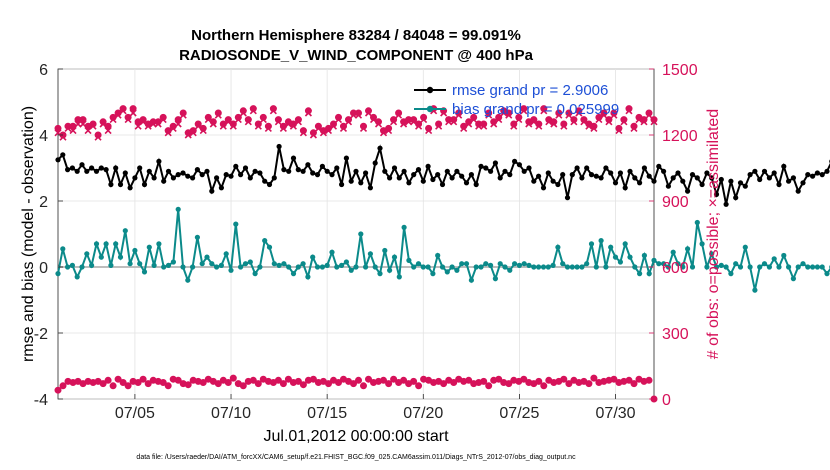 Image resolution: width=830 pixels, height=470 pixels. I want to click on y2-axis-label: # of obs: o=possible; ×=assimilated, so click(713, 234).